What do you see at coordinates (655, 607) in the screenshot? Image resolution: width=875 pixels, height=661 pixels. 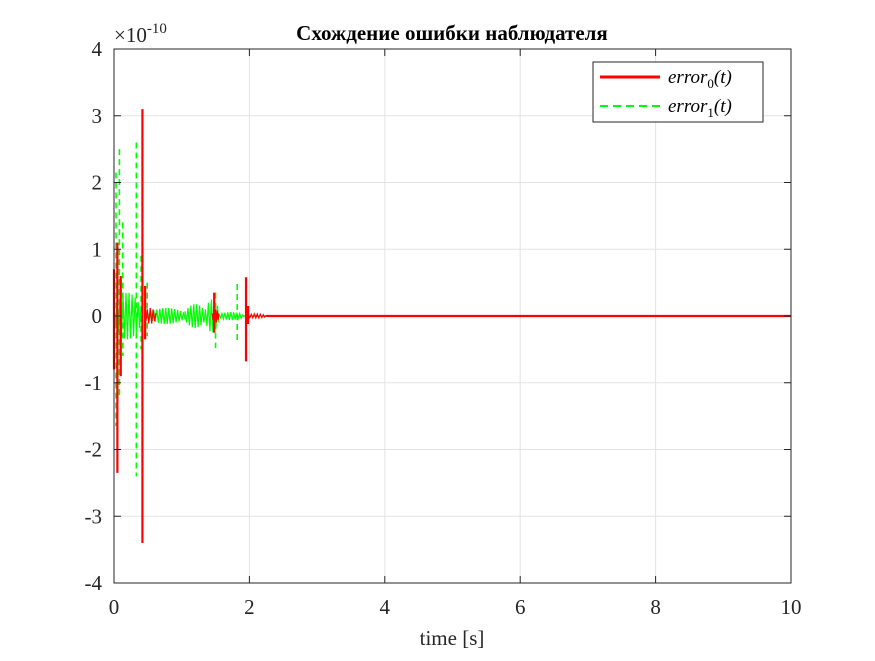 I see `x-tick-label: 8` at bounding box center [655, 607].